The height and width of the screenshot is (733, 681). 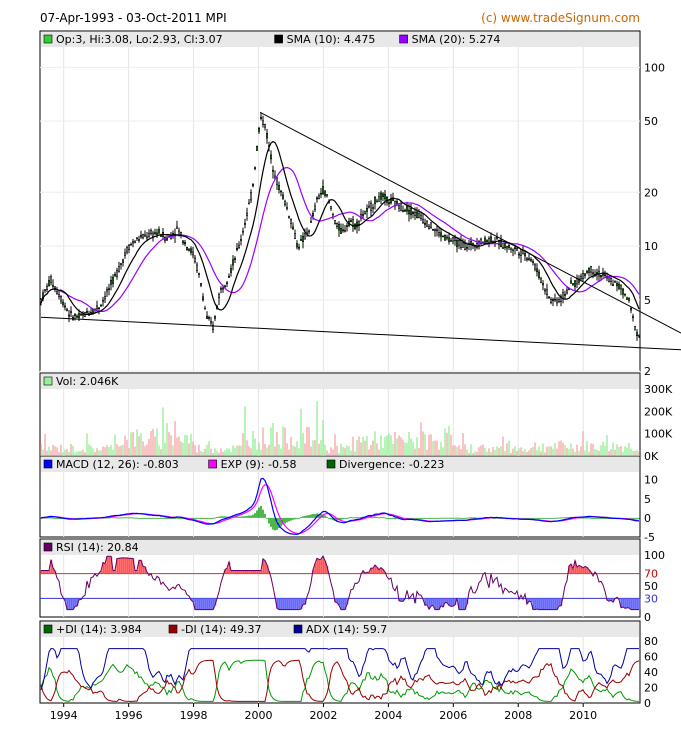 What do you see at coordinates (340, 583) in the screenshot?
I see `rsi-line` at bounding box center [340, 583].